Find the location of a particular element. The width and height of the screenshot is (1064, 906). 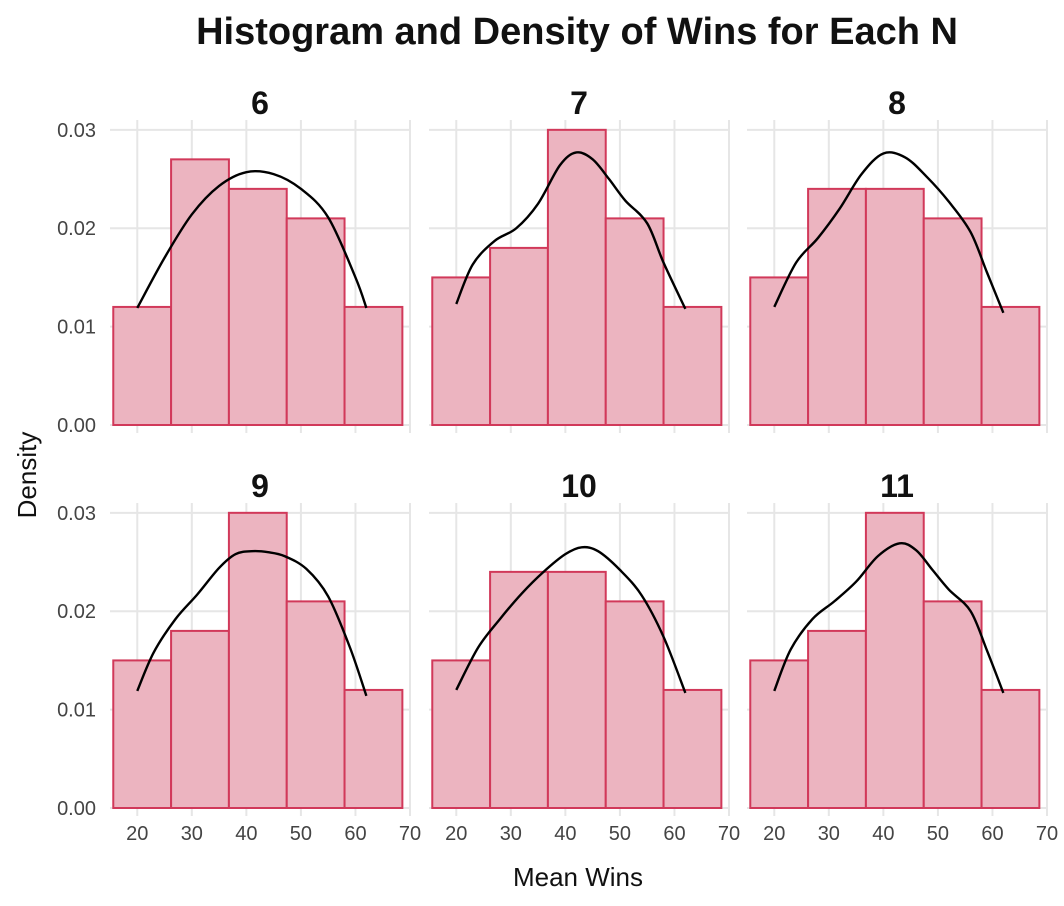

facet-label: 6 is located at coordinates (260, 103).